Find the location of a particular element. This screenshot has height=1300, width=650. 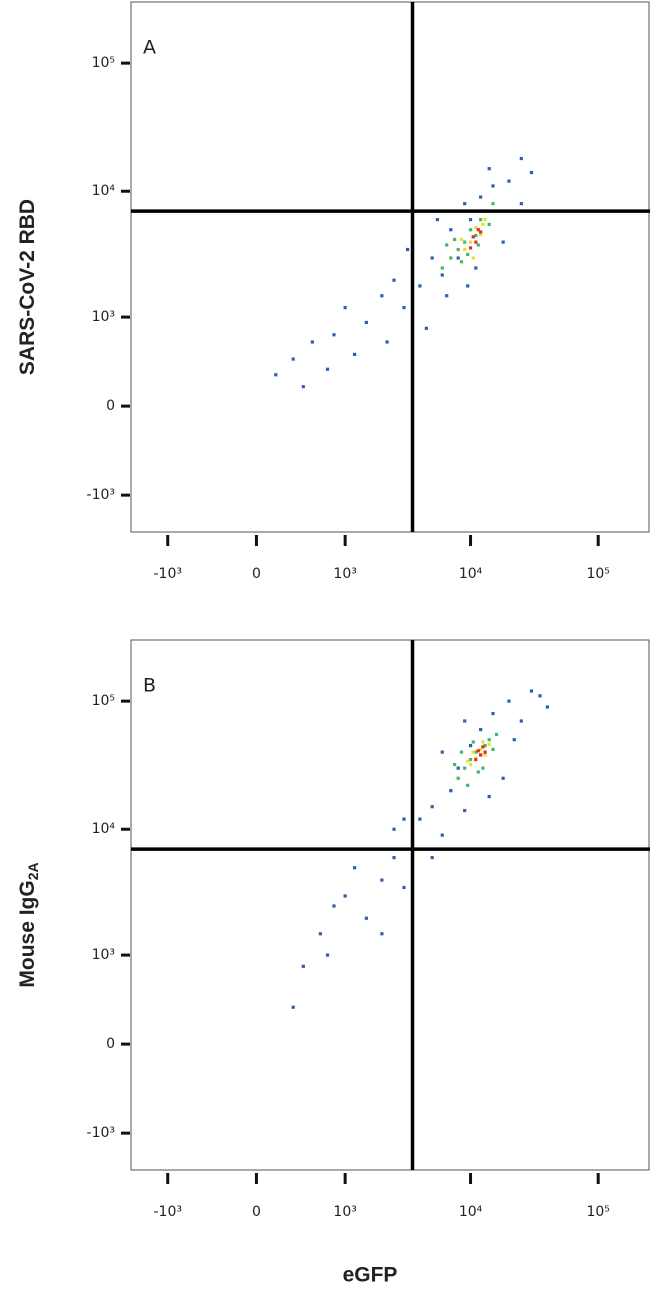

y-axis-title: Mouse IgG2A is located at coordinates (28, 924).